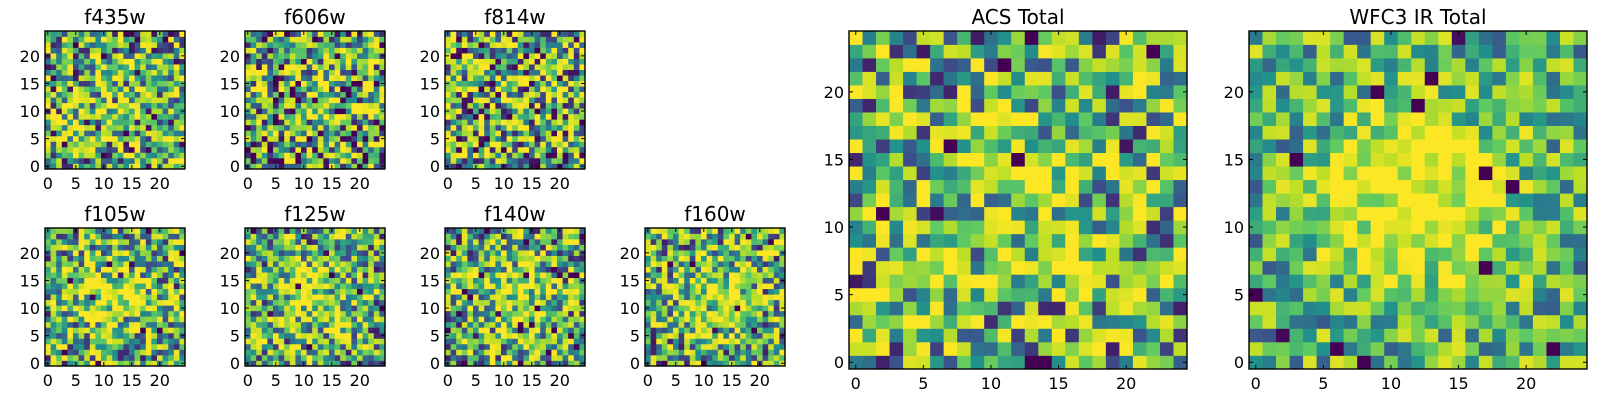 The image size is (1600, 400). I want to click on plot-frame, so click(115, 100).